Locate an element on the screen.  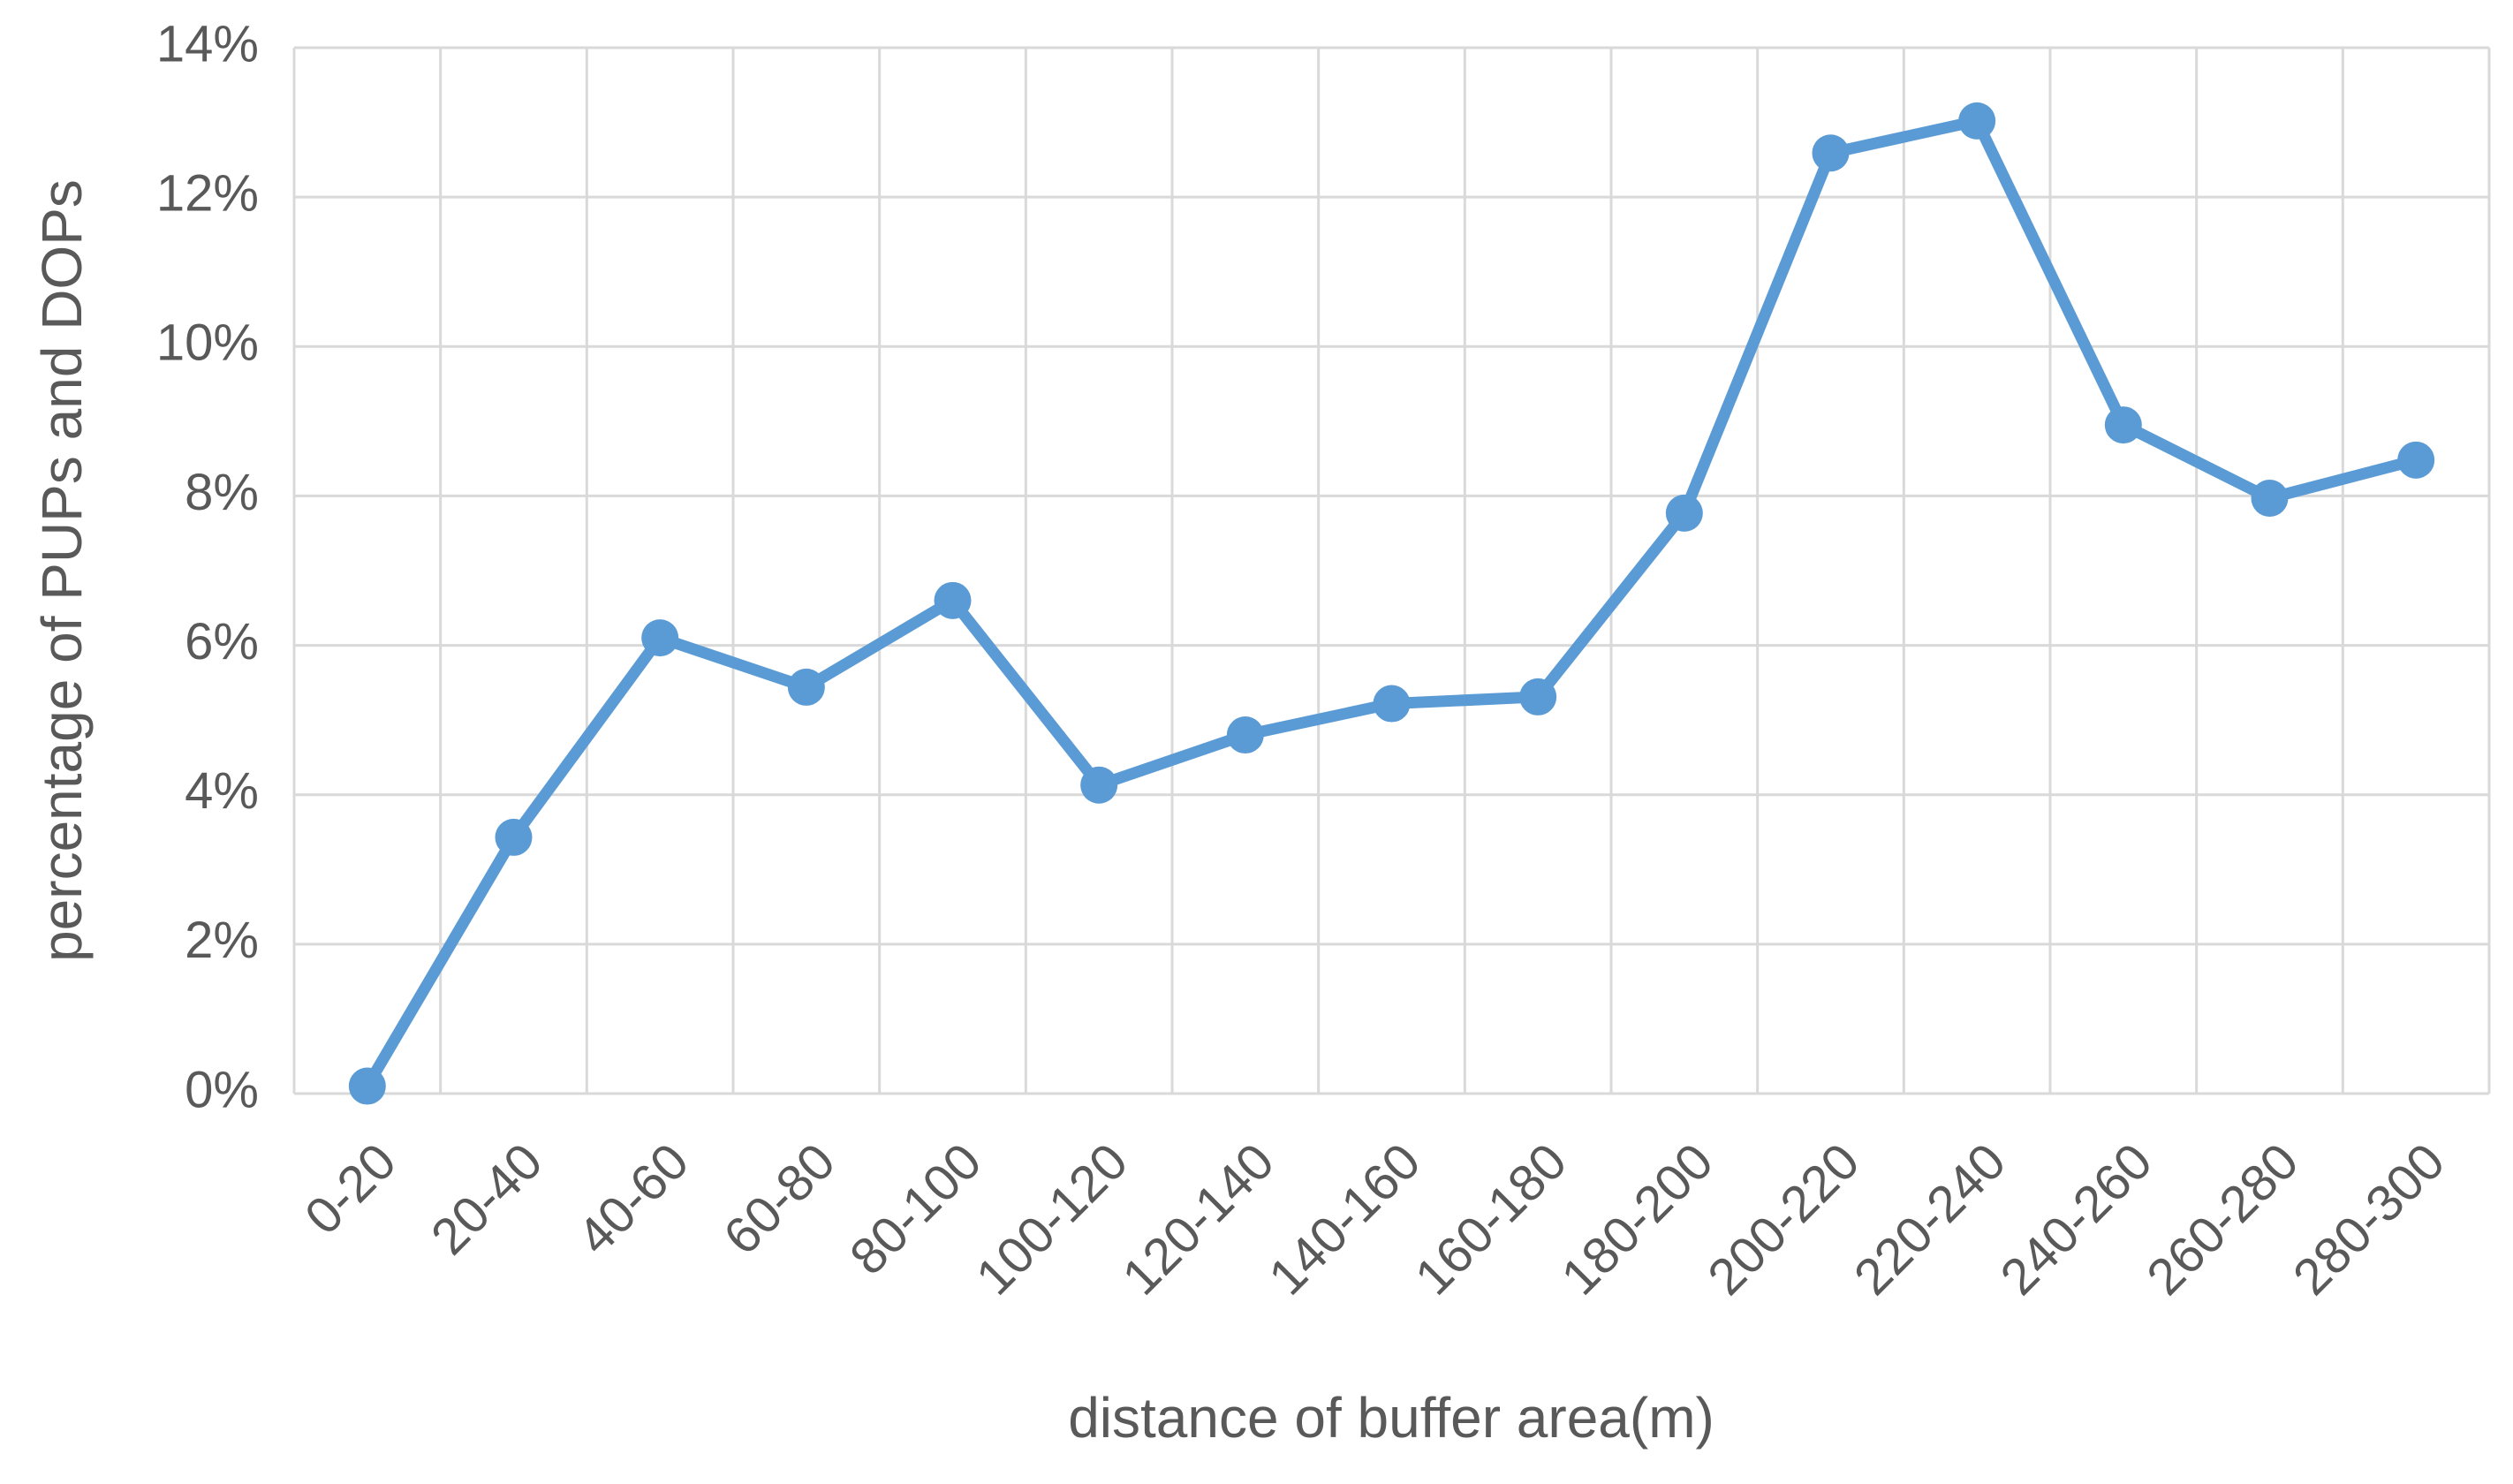
x-tick-label: 140-160 is located at coordinates (1344, 1219).